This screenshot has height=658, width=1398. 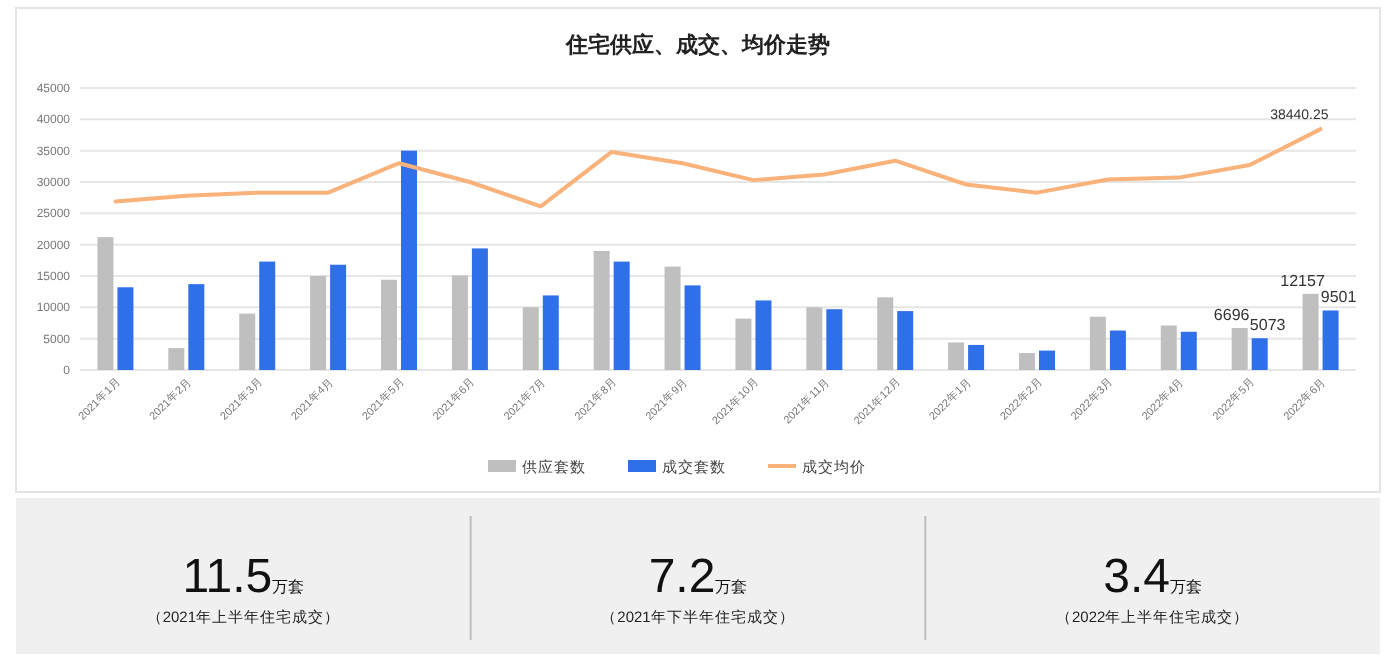 What do you see at coordinates (227, 577) in the screenshot?
I see `text: 11.5` at bounding box center [227, 577].